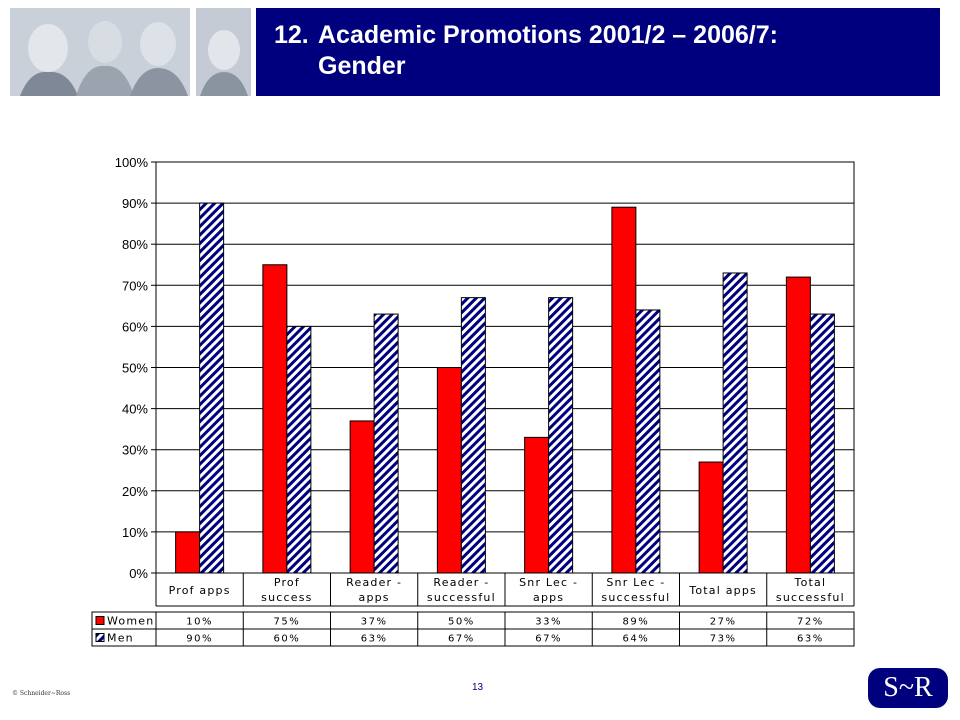  What do you see at coordinates (135, 244) in the screenshot?
I see `y-tick-label: 80%` at bounding box center [135, 244].